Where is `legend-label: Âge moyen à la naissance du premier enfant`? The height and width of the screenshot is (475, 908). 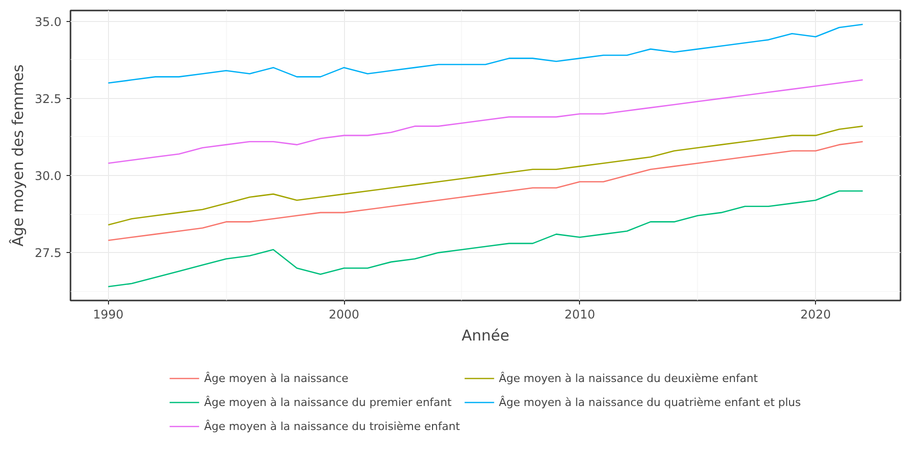
legend-label: Âge moyen à la naissance du premier enfant is located at coordinates (328, 402).